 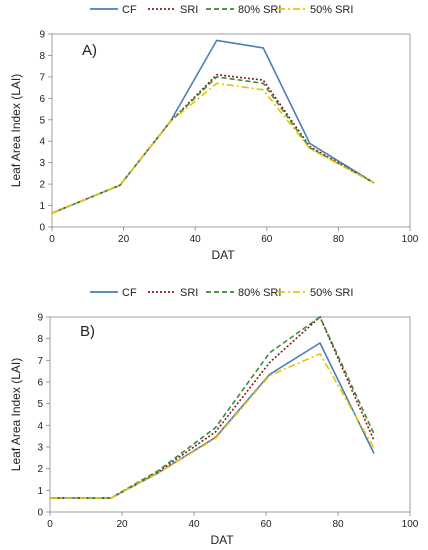 What do you see at coordinates (87, 331) in the screenshot?
I see `panel-label: B)` at bounding box center [87, 331].